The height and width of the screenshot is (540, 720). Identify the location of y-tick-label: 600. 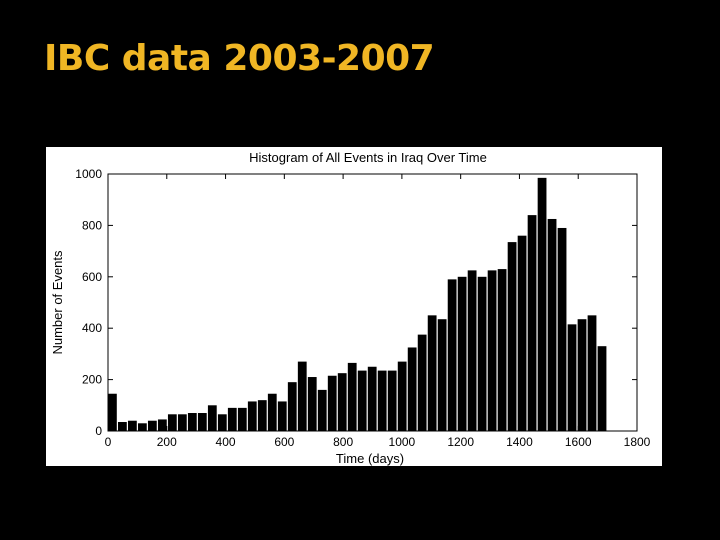
(92, 277).